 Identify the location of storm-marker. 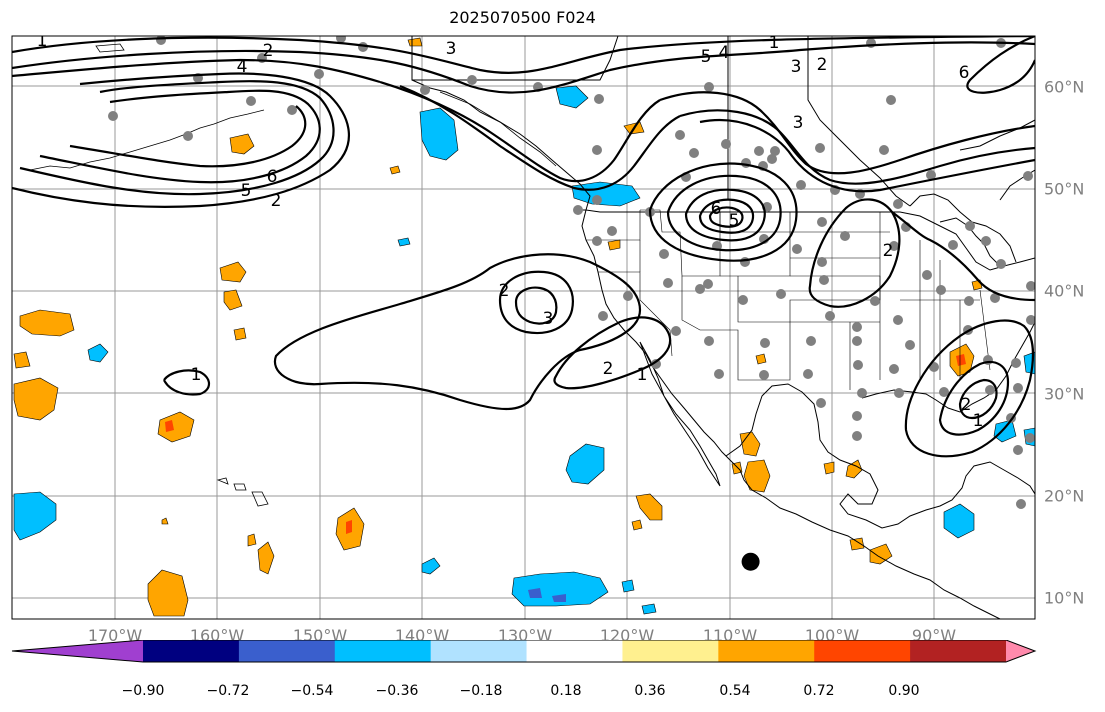
(750, 561).